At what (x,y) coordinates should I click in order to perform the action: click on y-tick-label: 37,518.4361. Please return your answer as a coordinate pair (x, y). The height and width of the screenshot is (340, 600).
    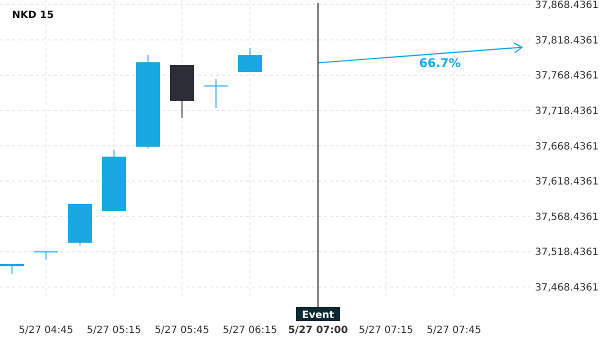
    Looking at the image, I should click on (567, 252).